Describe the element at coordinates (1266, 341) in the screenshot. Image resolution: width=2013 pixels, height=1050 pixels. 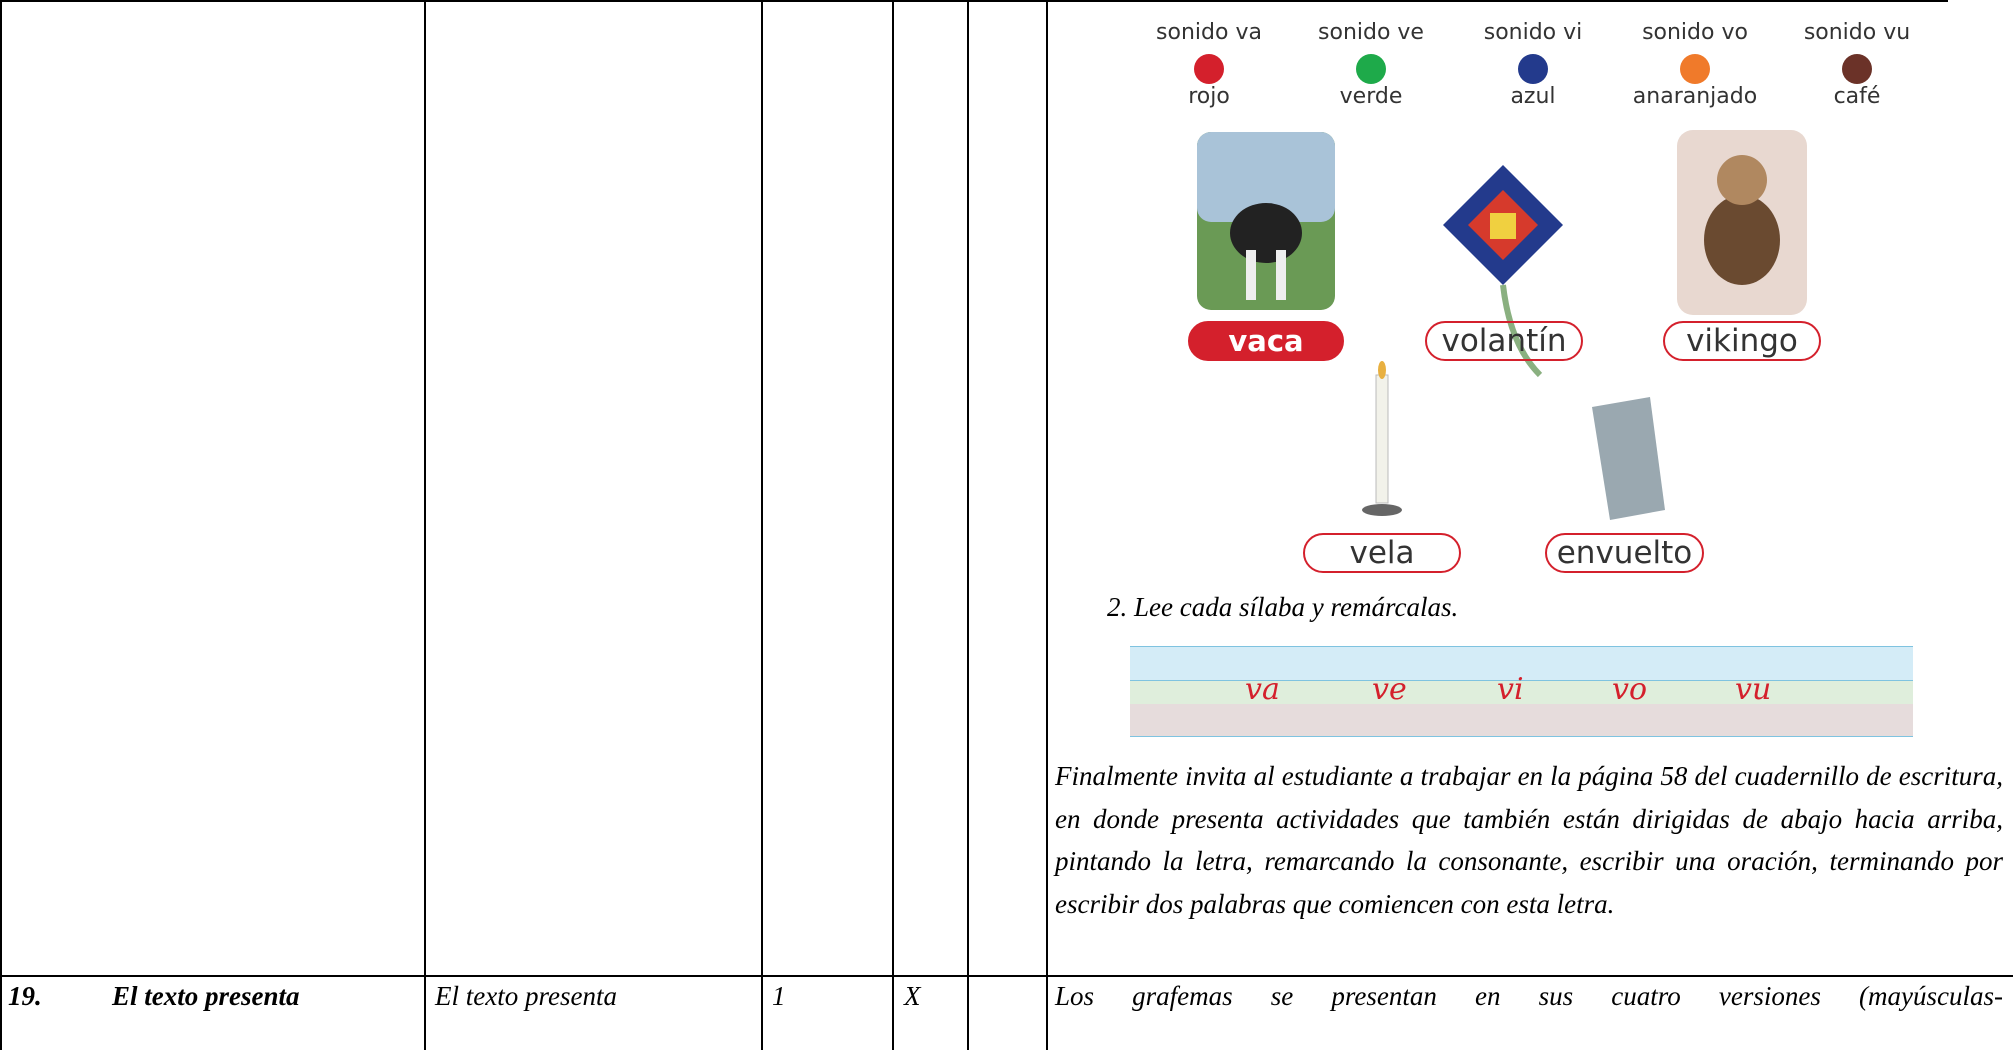
I see `word-label: vaca` at that location.